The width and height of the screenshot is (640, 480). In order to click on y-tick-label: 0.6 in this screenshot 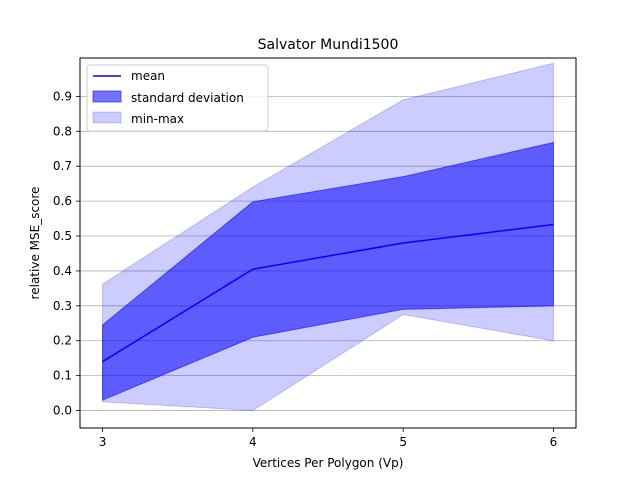, I will do `click(62, 201)`.